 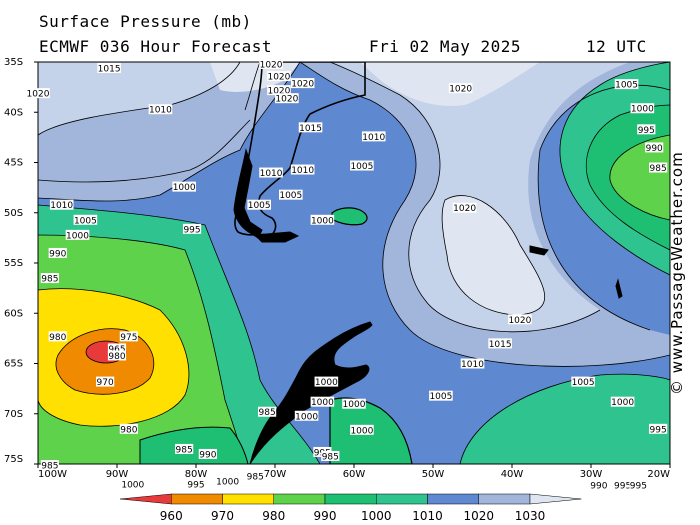 I want to click on lon-label: 50W, so click(x=433, y=474).